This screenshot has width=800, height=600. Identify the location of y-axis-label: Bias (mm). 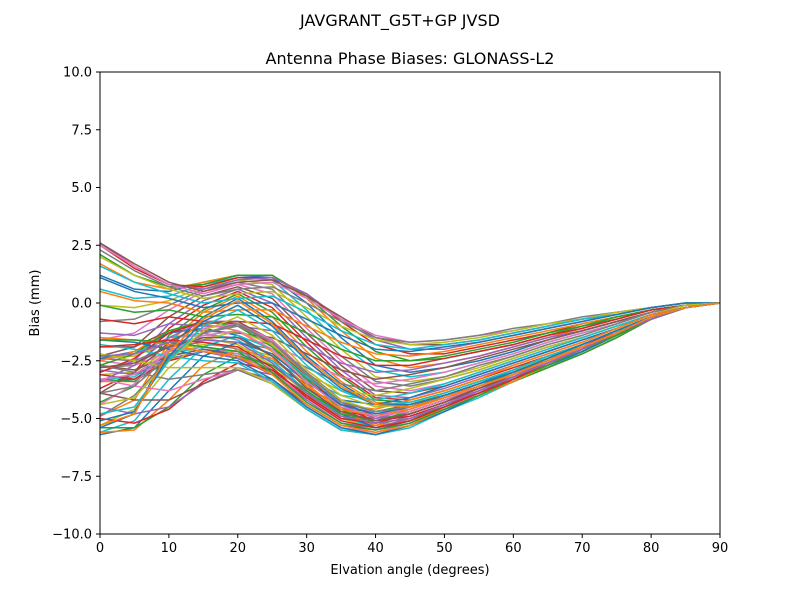
(35, 303).